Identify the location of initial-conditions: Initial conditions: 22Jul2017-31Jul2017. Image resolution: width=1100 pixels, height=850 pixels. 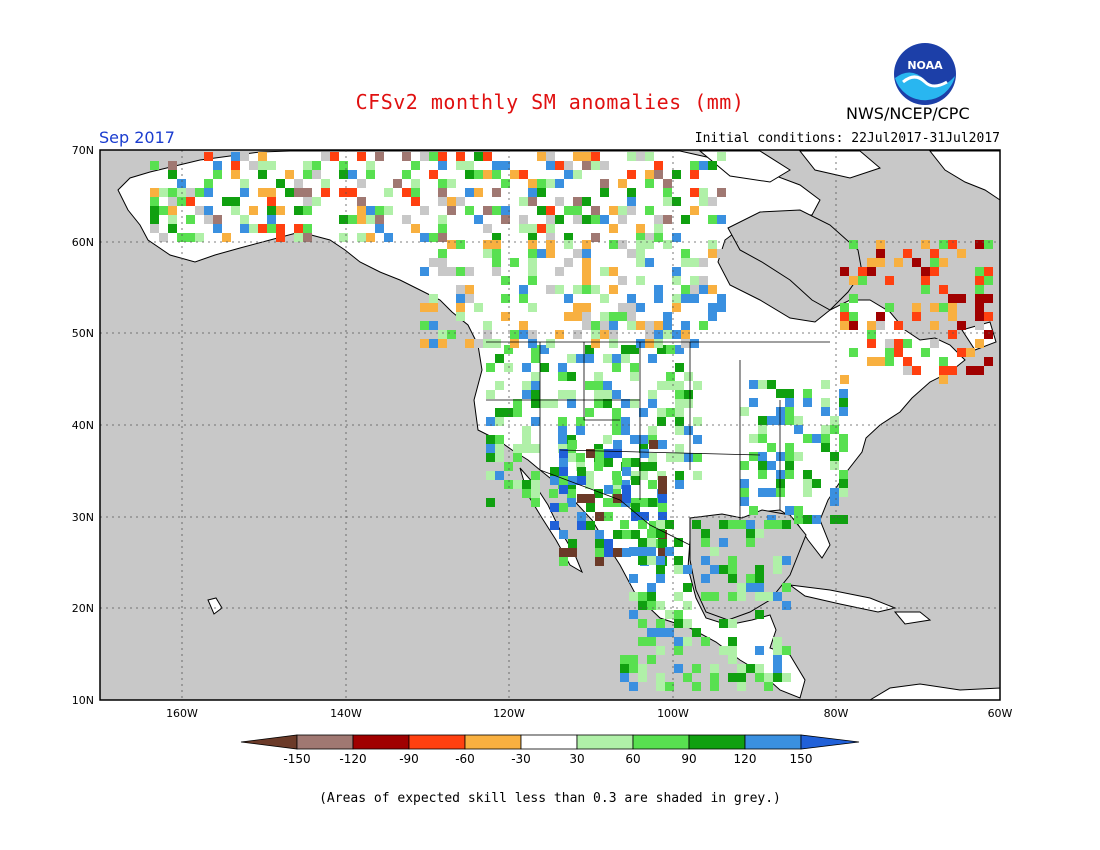
(847, 138).